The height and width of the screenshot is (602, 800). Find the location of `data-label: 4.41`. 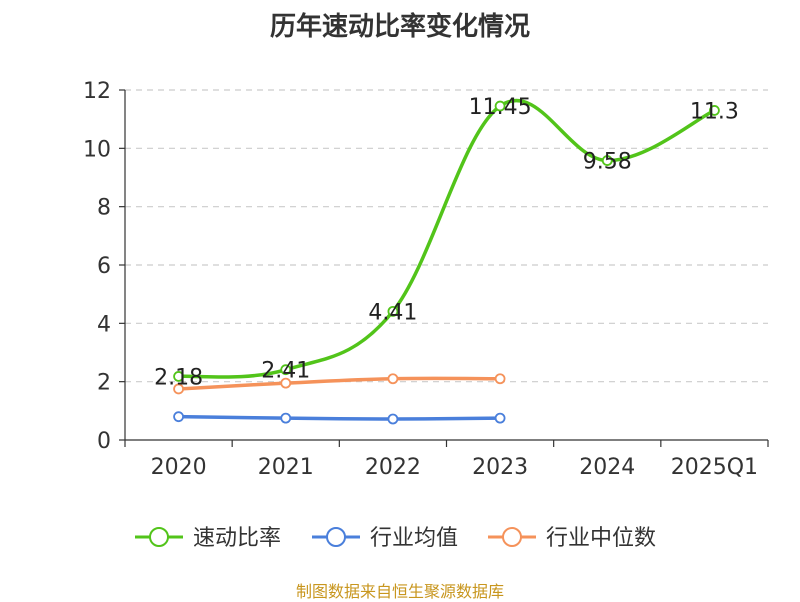

data-label: 4.41 is located at coordinates (392, 312).